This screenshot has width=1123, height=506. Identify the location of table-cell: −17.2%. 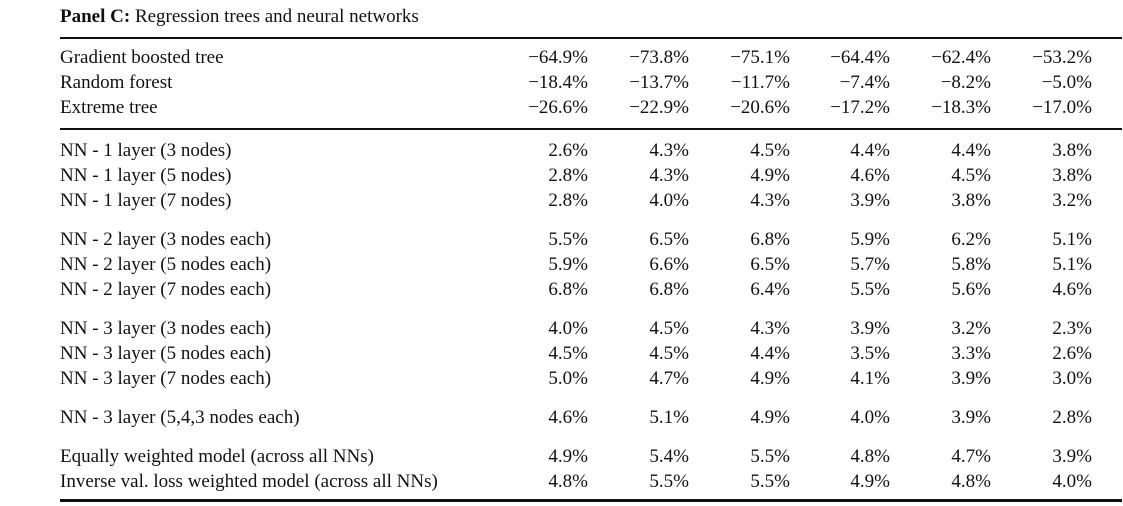
(860, 107).